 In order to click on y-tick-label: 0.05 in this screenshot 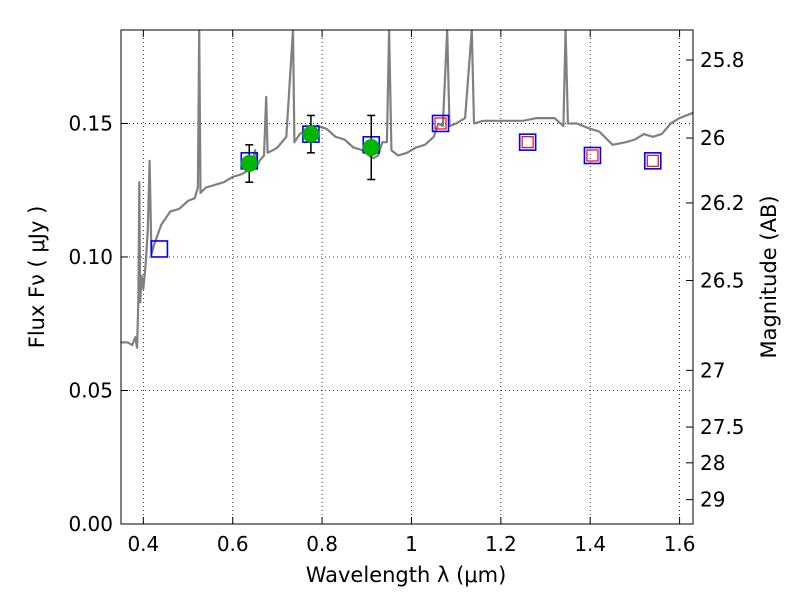, I will do `click(90, 390)`.